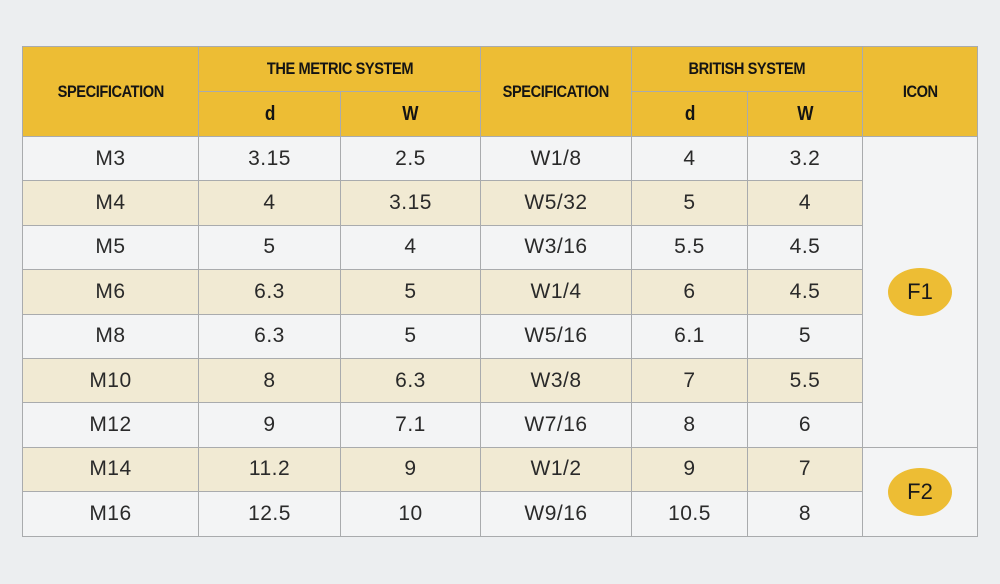 Image resolution: width=1000 pixels, height=584 pixels. What do you see at coordinates (690, 203) in the screenshot?
I see `british-d-cell: 5` at bounding box center [690, 203].